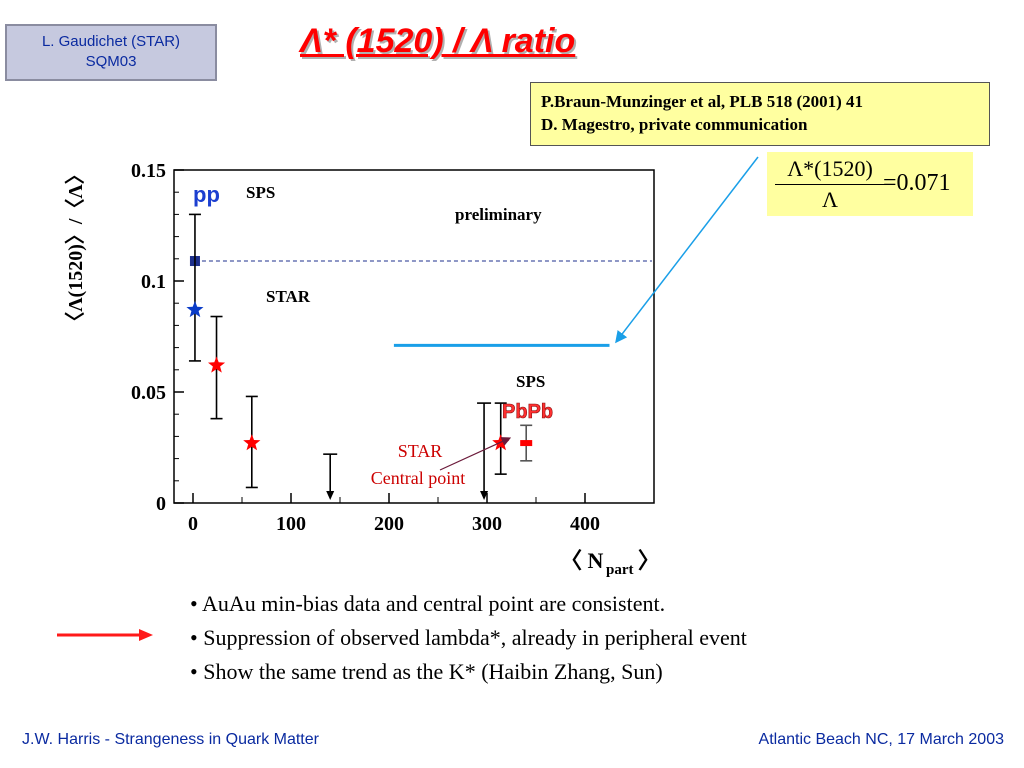 This screenshot has width=1024, height=768. What do you see at coordinates (418, 478) in the screenshot?
I see `star-central-label: Central point` at bounding box center [418, 478].